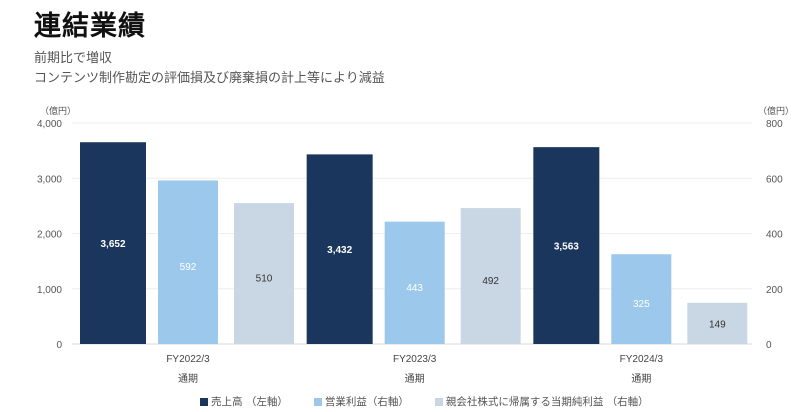  Describe the element at coordinates (415, 359) in the screenshot. I see `category-label: FY2023/3` at that location.